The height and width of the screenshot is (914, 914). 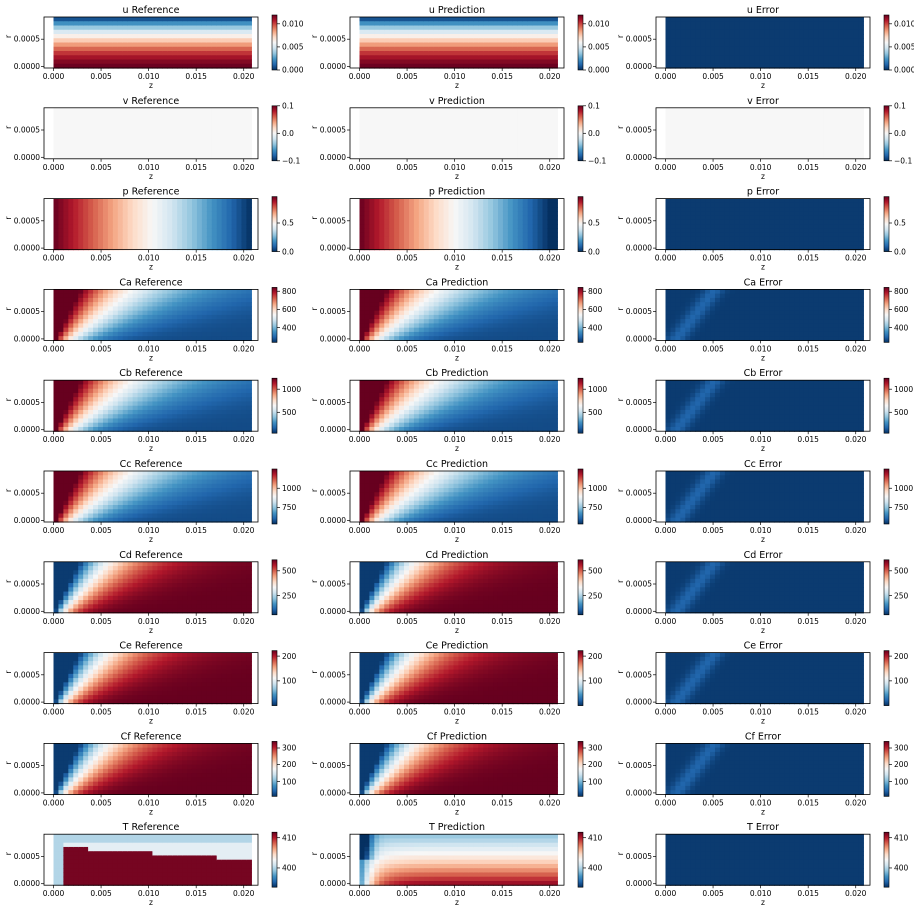 I want to click on colorbar, so click(x=886, y=133).